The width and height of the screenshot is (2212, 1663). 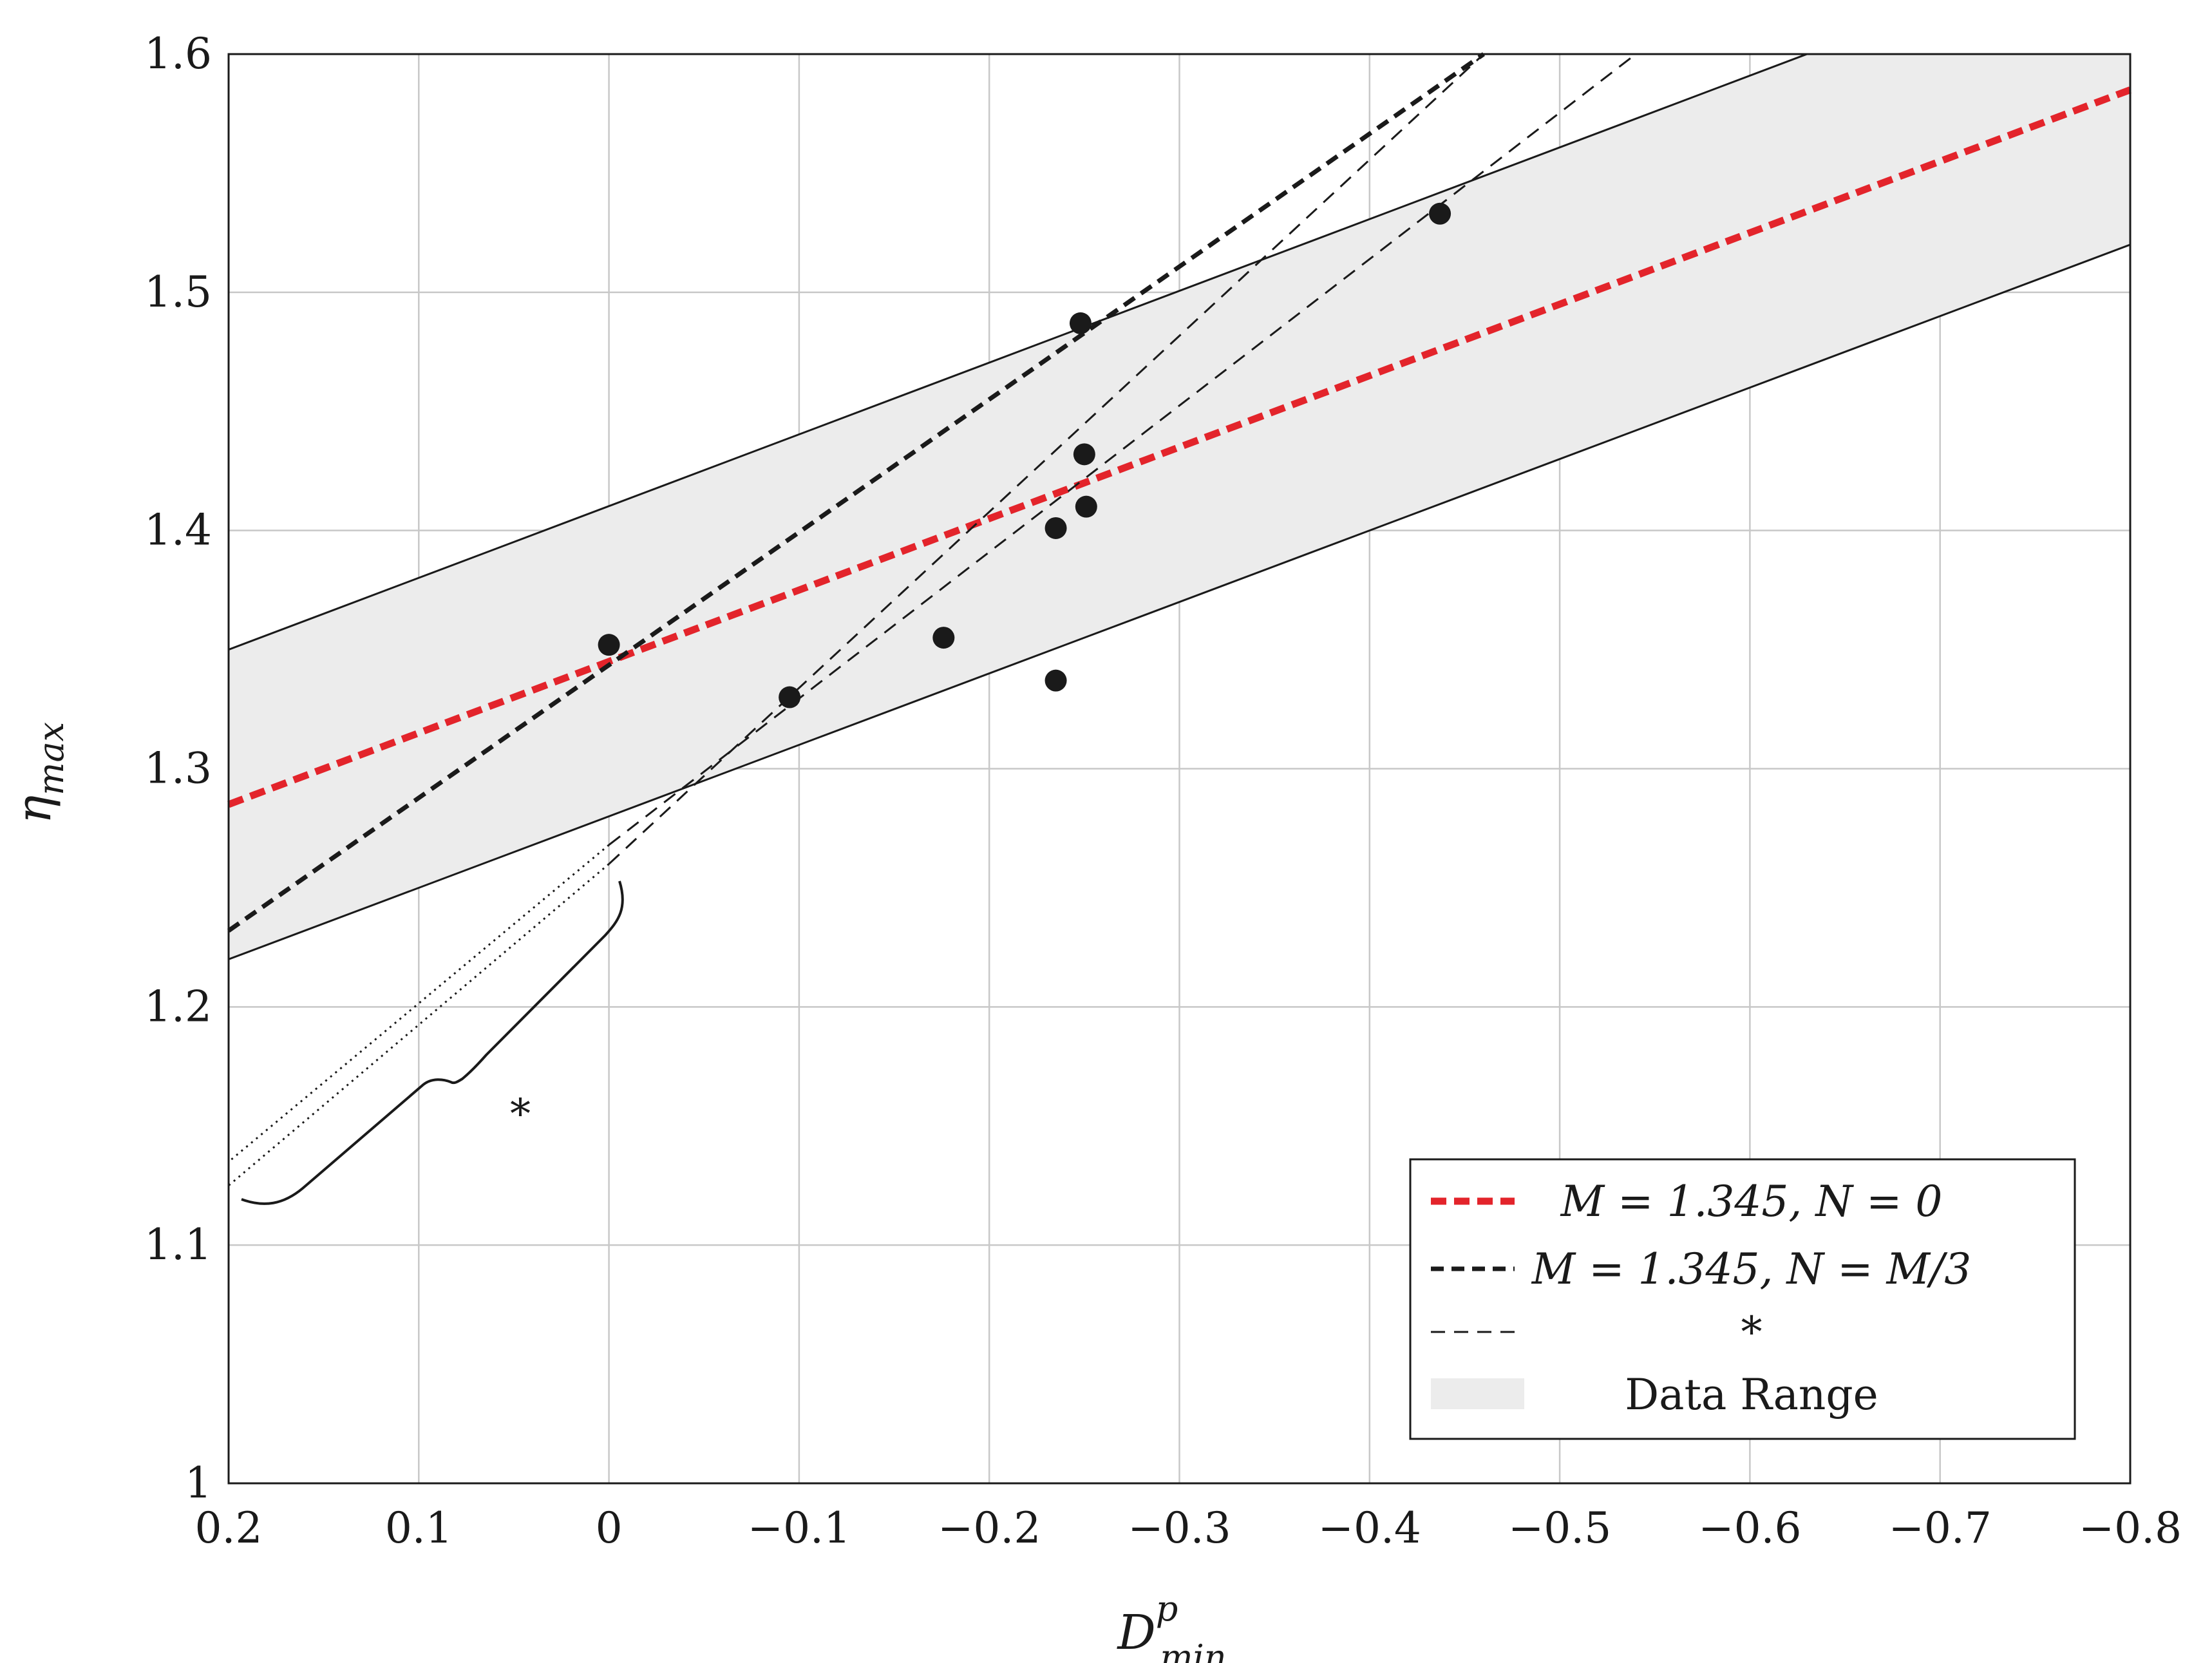 I want to click on x-tick-label: 0, so click(x=609, y=1528).